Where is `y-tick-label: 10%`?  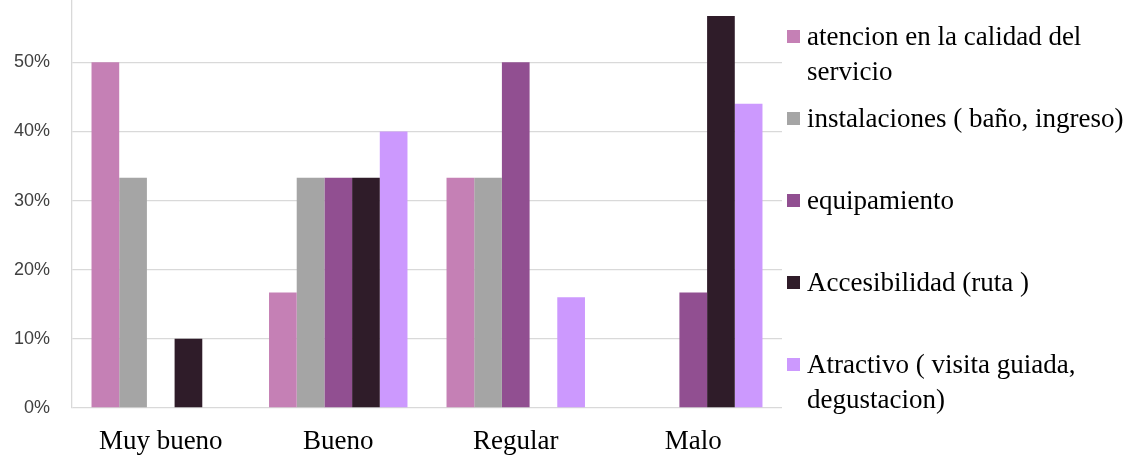
y-tick-label: 10% is located at coordinates (31, 337).